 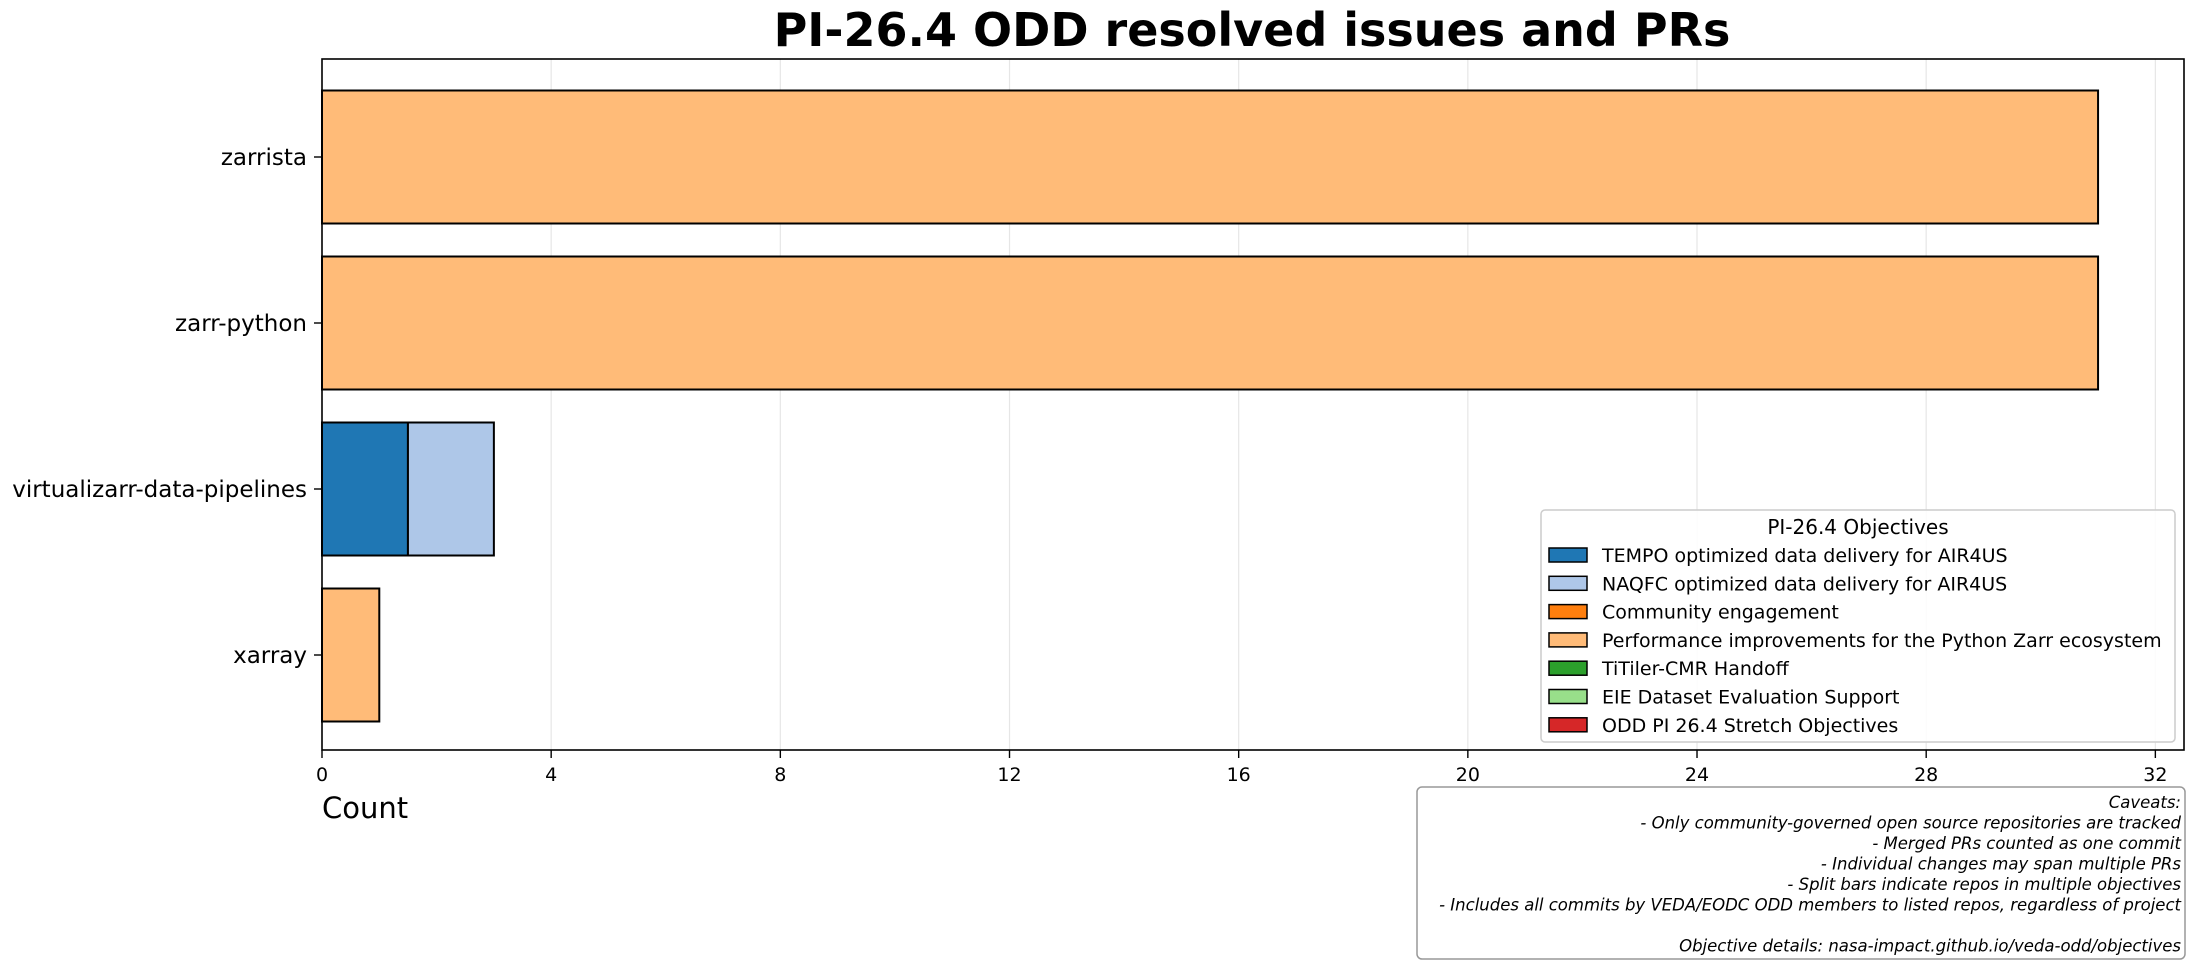 I want to click on x-tick-label: 0, so click(x=322, y=775).